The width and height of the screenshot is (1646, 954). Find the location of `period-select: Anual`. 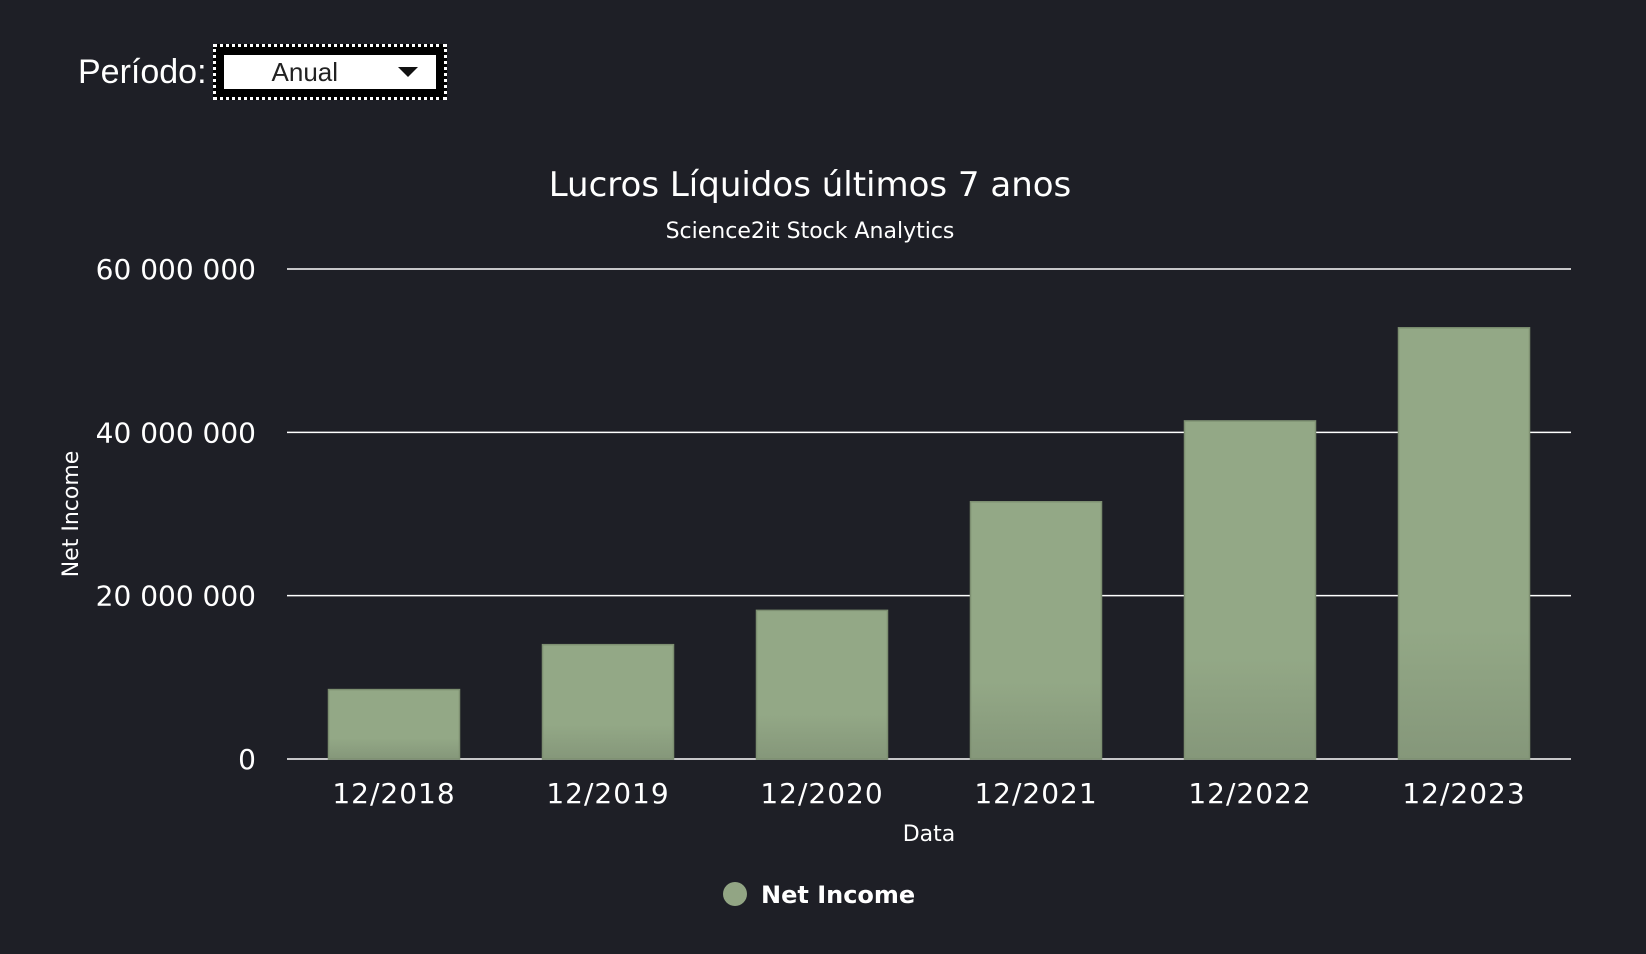

period-select: Anual is located at coordinates (329, 72).